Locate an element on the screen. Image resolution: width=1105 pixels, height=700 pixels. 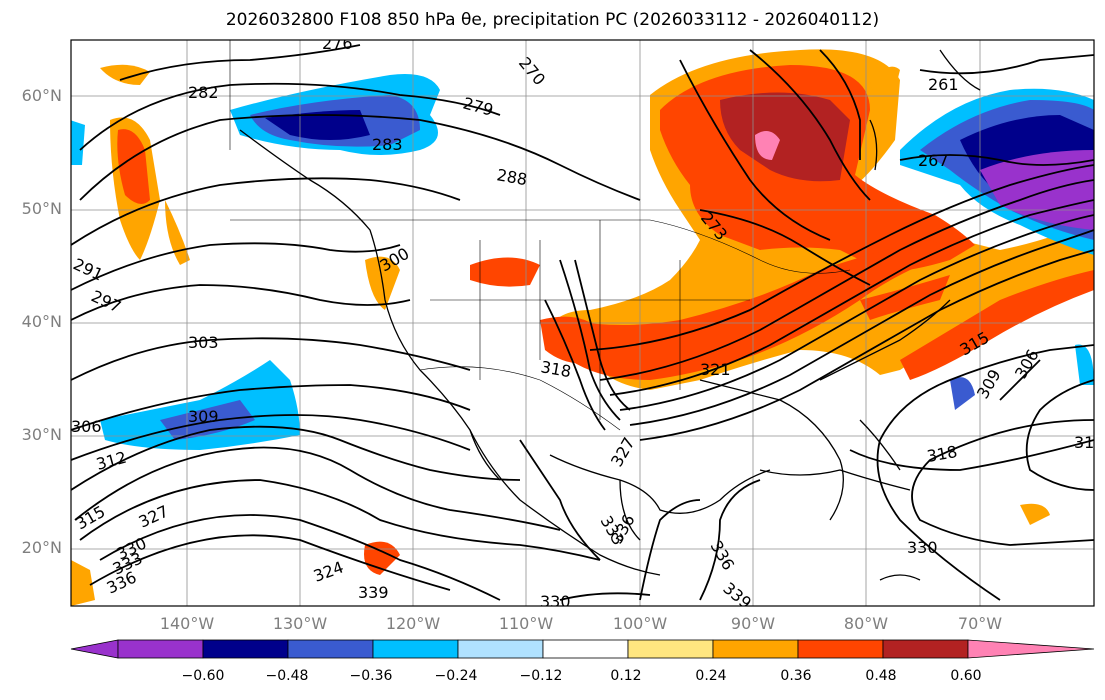
band-east is located at coordinates (997, 325).